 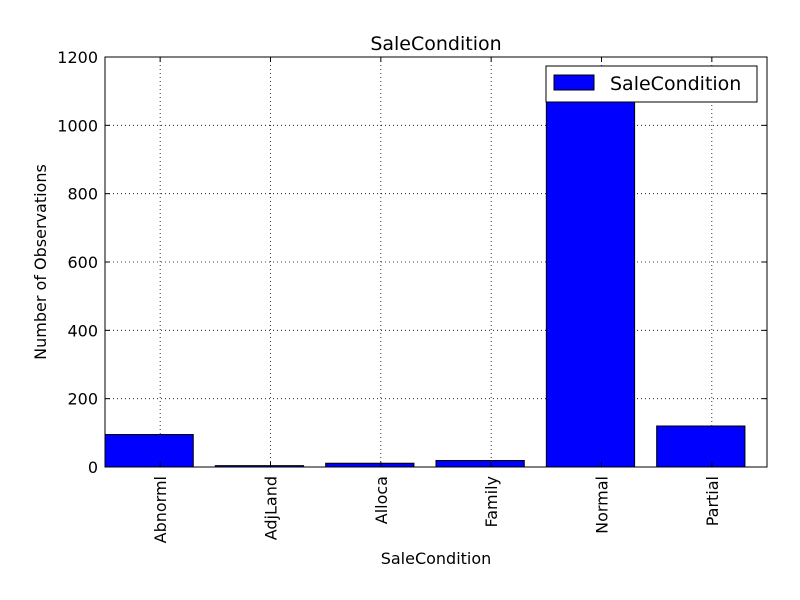 I want to click on y-tick-label: 800, so click(x=82, y=194).